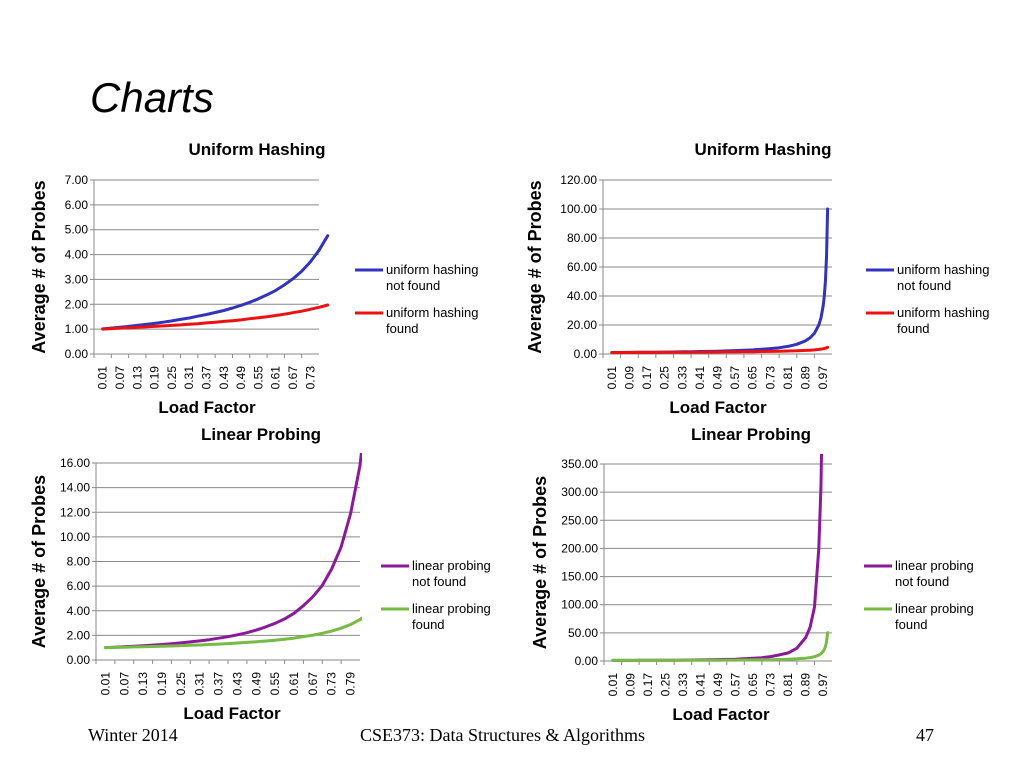  I want to click on x-tick-label: 0.07, so click(120, 378).